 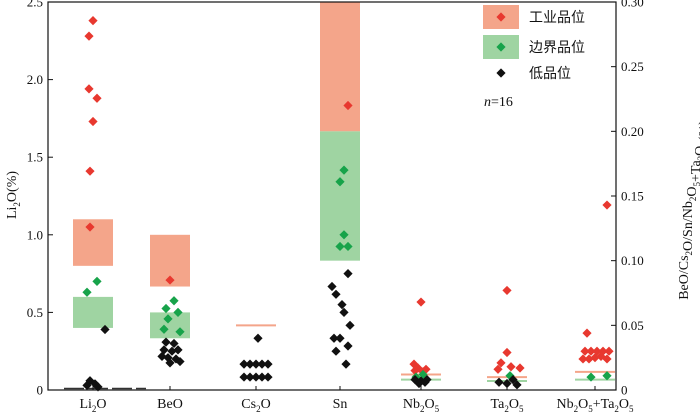 What do you see at coordinates (632, 260) in the screenshot?
I see `right-tick-label: 0.10` at bounding box center [632, 260].